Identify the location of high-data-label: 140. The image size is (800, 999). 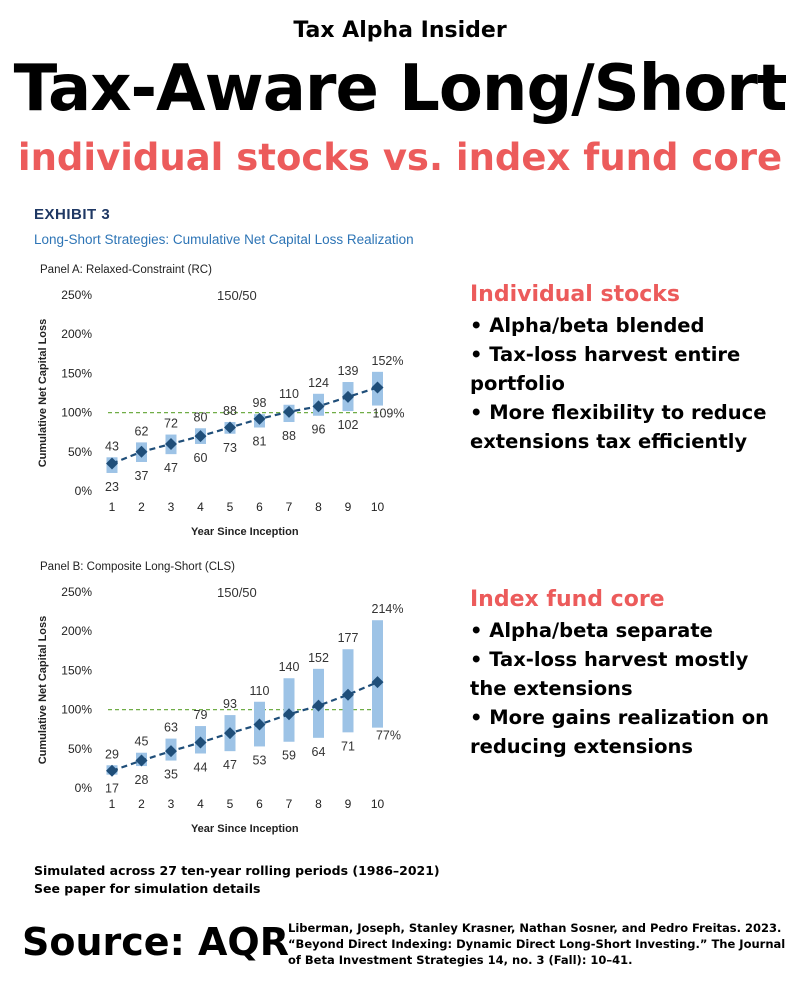
(289, 667).